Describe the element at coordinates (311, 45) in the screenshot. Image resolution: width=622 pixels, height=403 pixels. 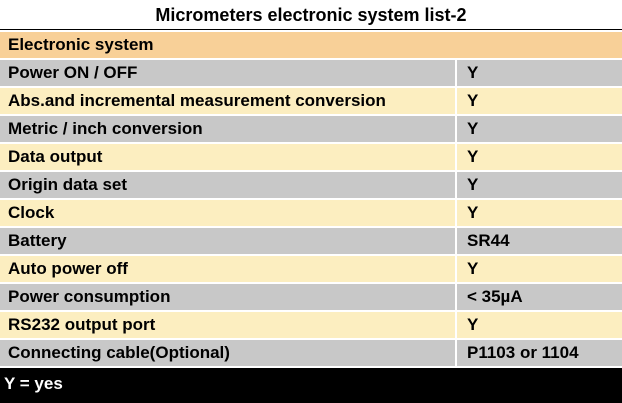
I see `table-header: Electronic system` at that location.